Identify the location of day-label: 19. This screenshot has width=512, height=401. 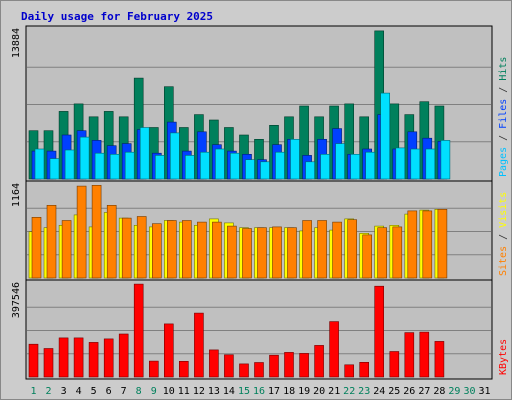
(304, 391).